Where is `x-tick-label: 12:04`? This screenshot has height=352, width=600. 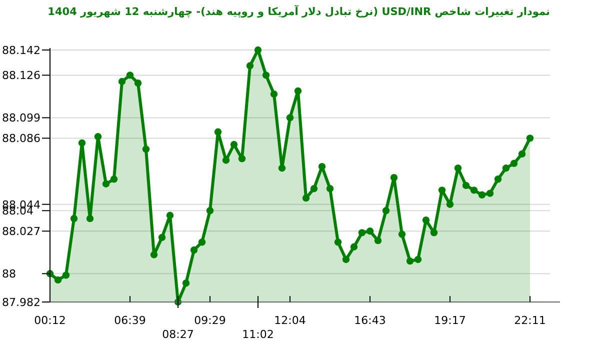 x-tick-label: 12:04 is located at coordinates (290, 320).